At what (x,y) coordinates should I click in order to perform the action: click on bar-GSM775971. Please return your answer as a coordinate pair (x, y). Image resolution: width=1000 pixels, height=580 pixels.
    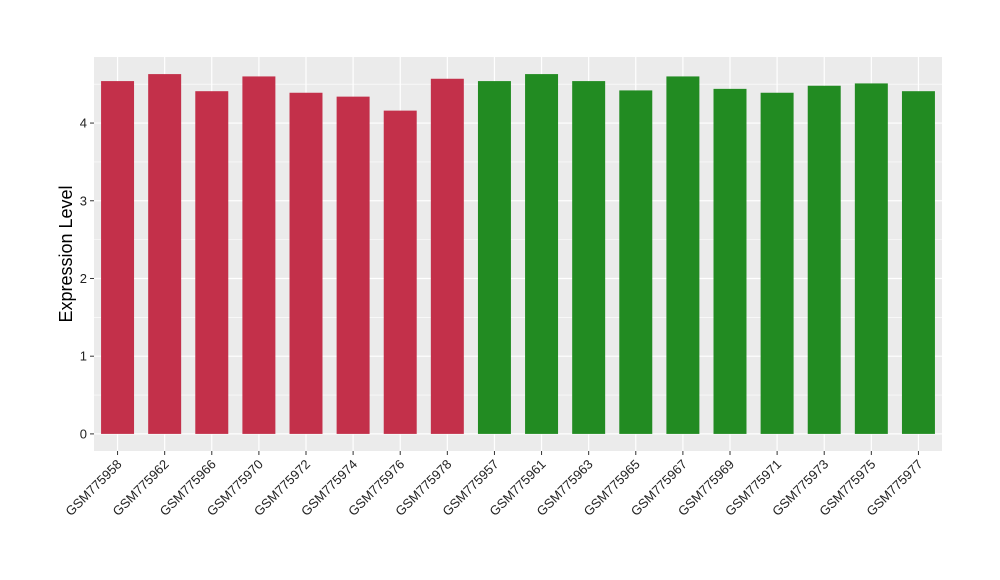
    Looking at the image, I should click on (777, 263).